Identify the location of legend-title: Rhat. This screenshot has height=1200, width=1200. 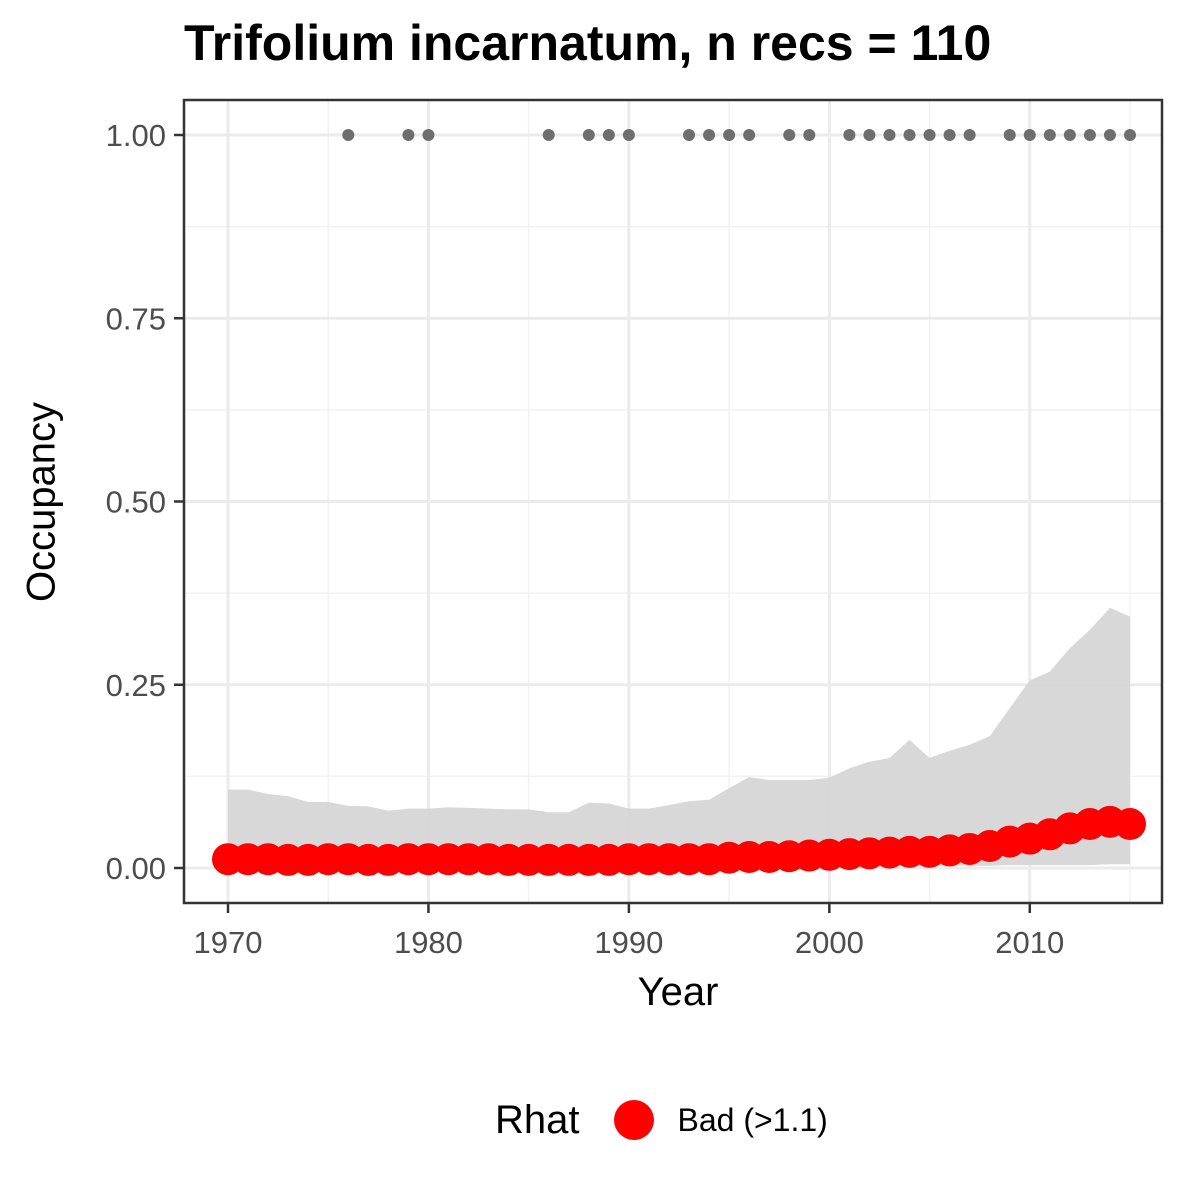
(537, 1119).